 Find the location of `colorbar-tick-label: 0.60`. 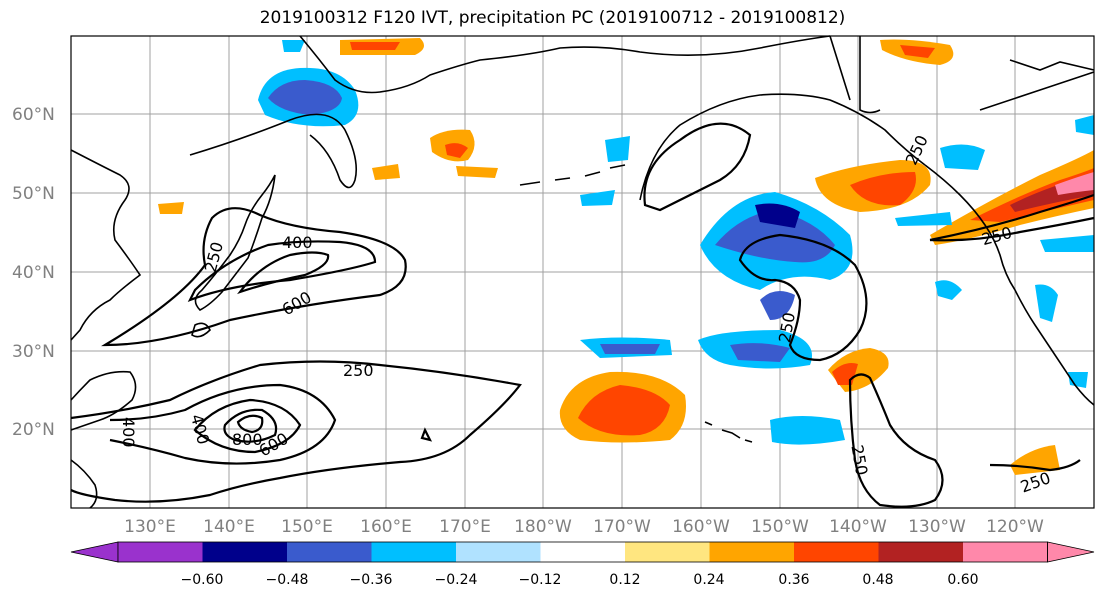

colorbar-tick-label: 0.60 is located at coordinates (962, 580).